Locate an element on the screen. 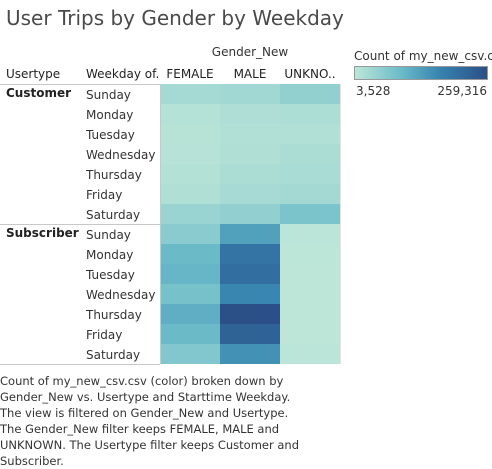 The width and height of the screenshot is (492, 469). bottom-divider is located at coordinates (80, 364).